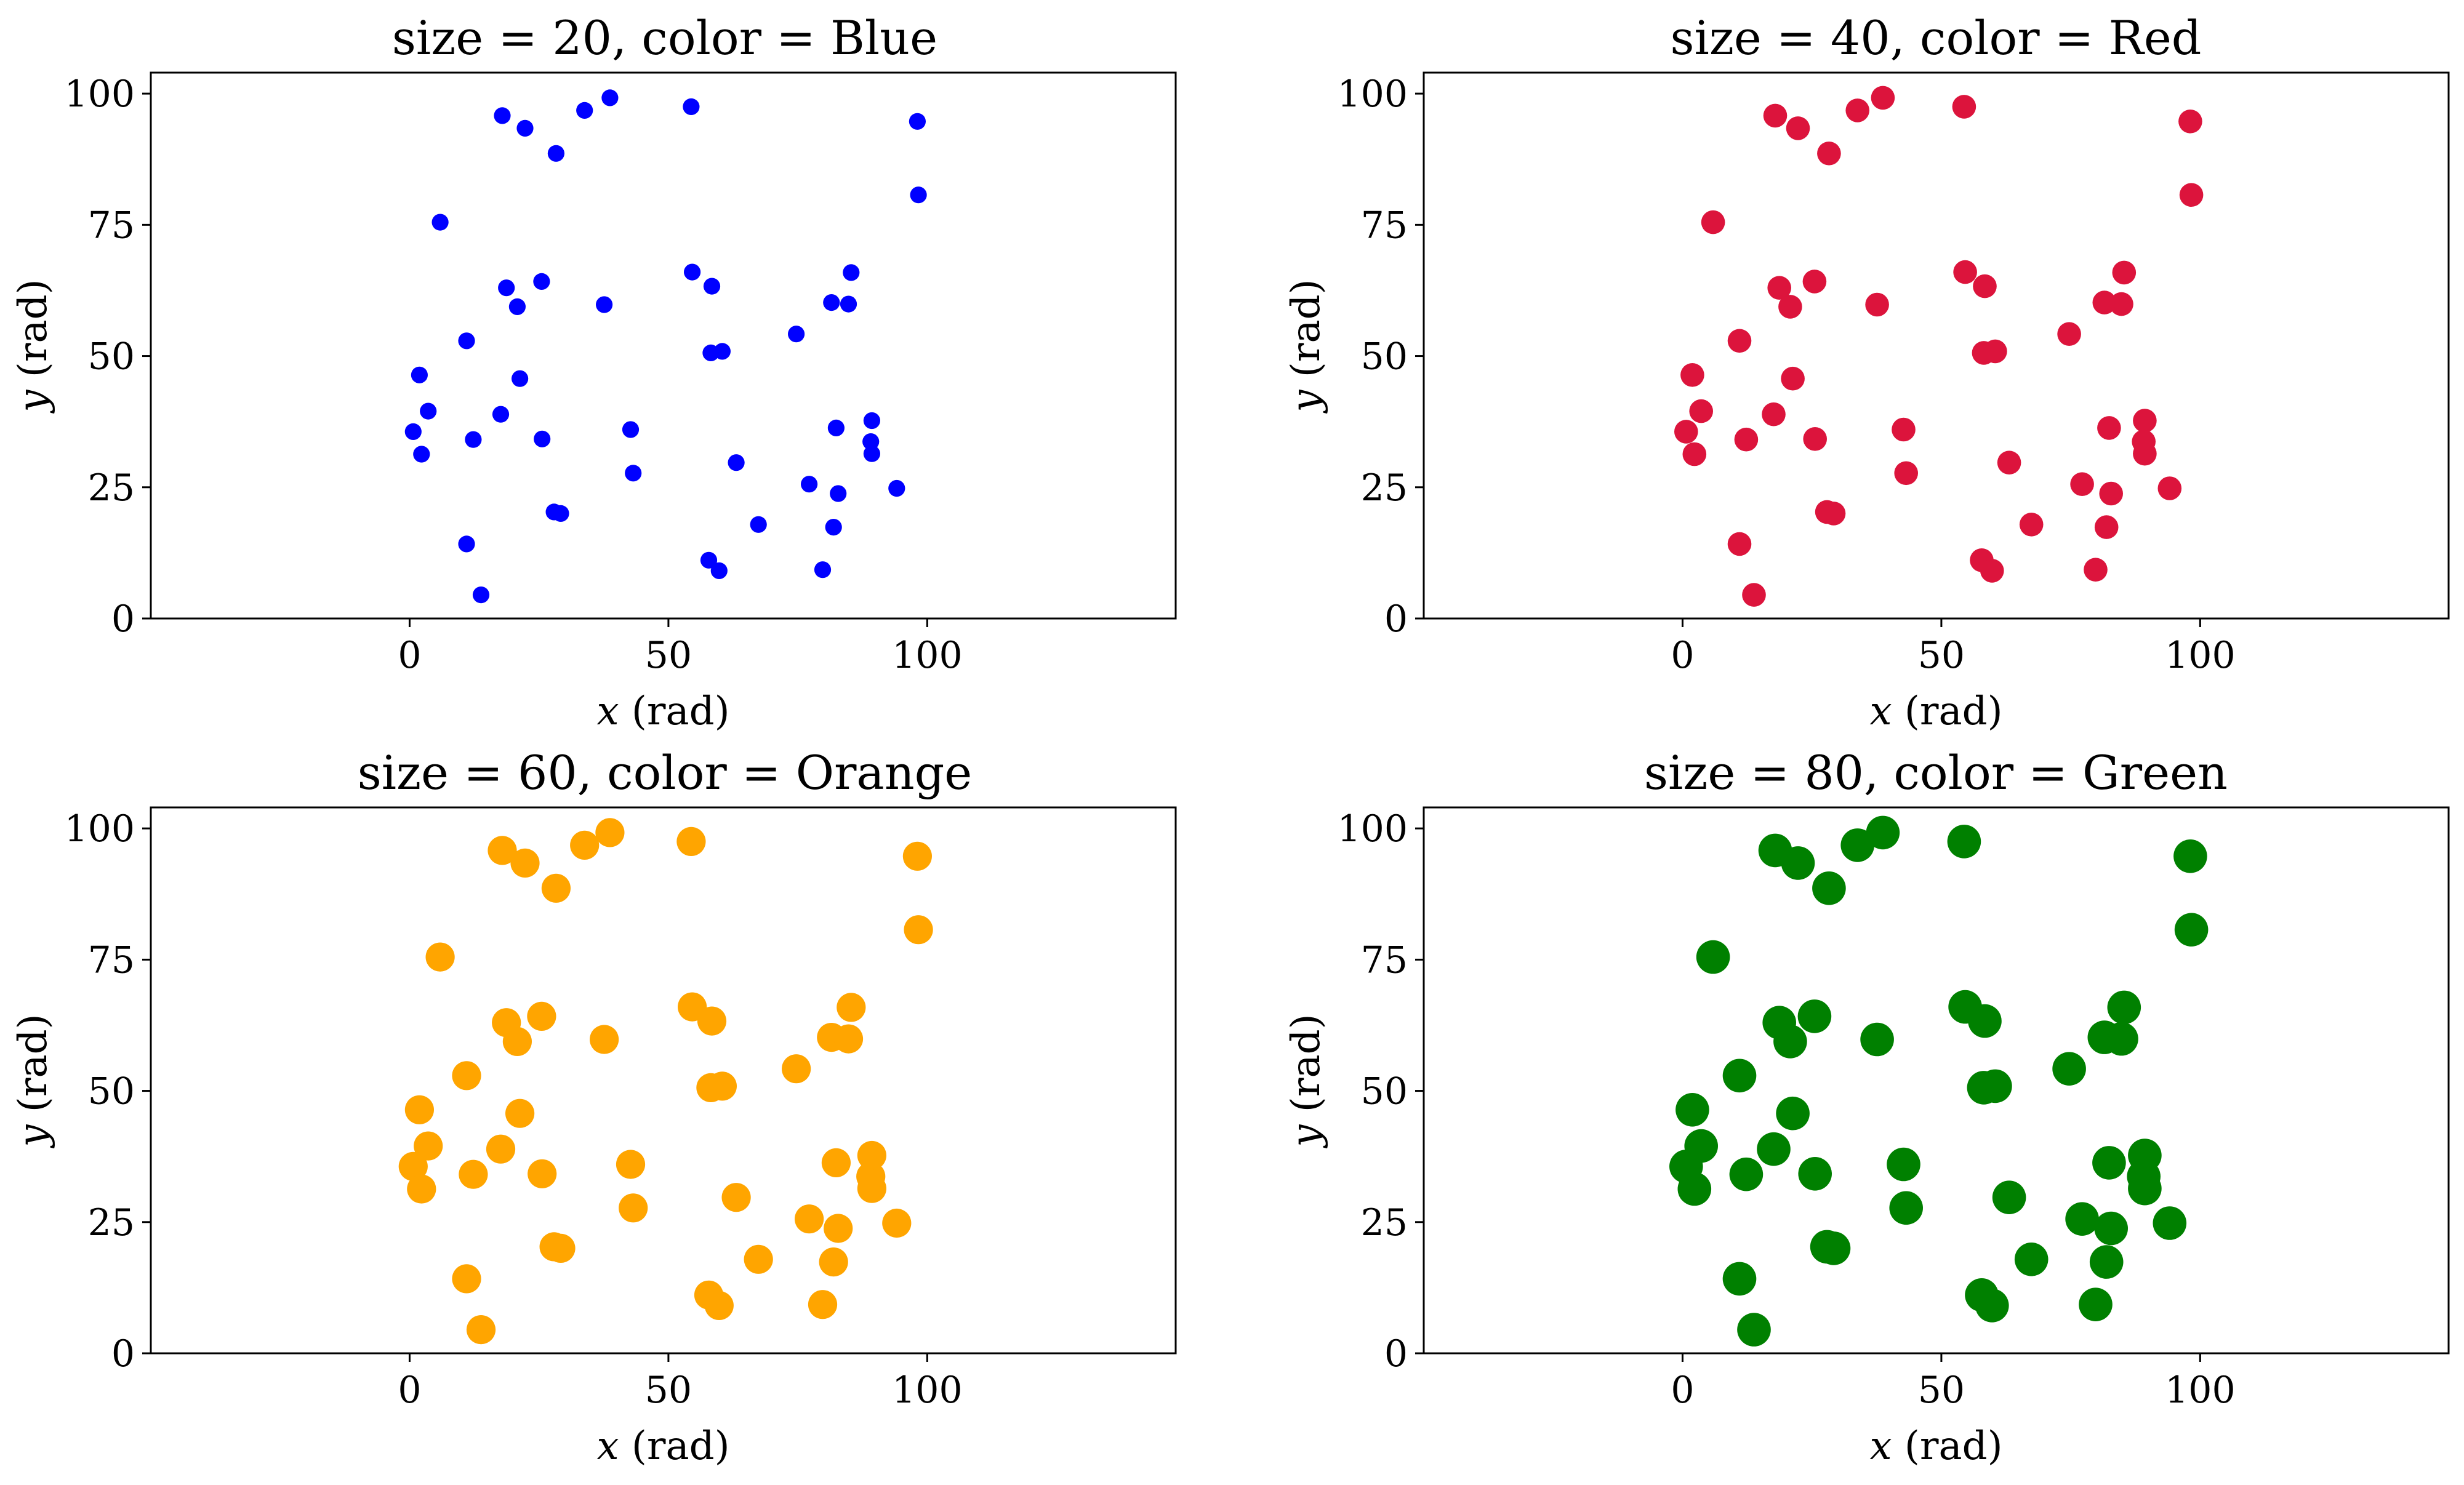 The width and height of the screenshot is (2464, 1485). What do you see at coordinates (666, 772) in the screenshot?
I see `panel-3-title: size = 60, color = Orange` at bounding box center [666, 772].